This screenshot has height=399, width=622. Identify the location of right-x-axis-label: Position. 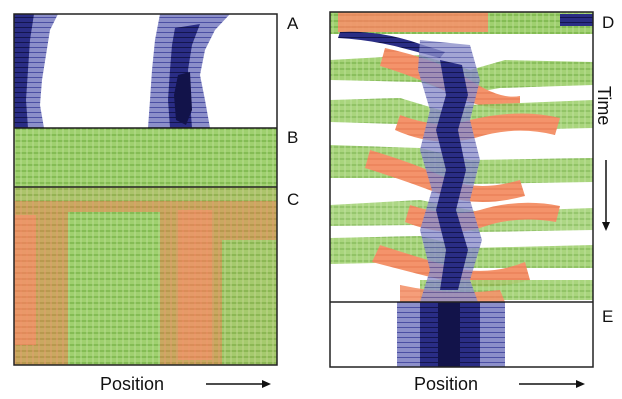
(446, 384).